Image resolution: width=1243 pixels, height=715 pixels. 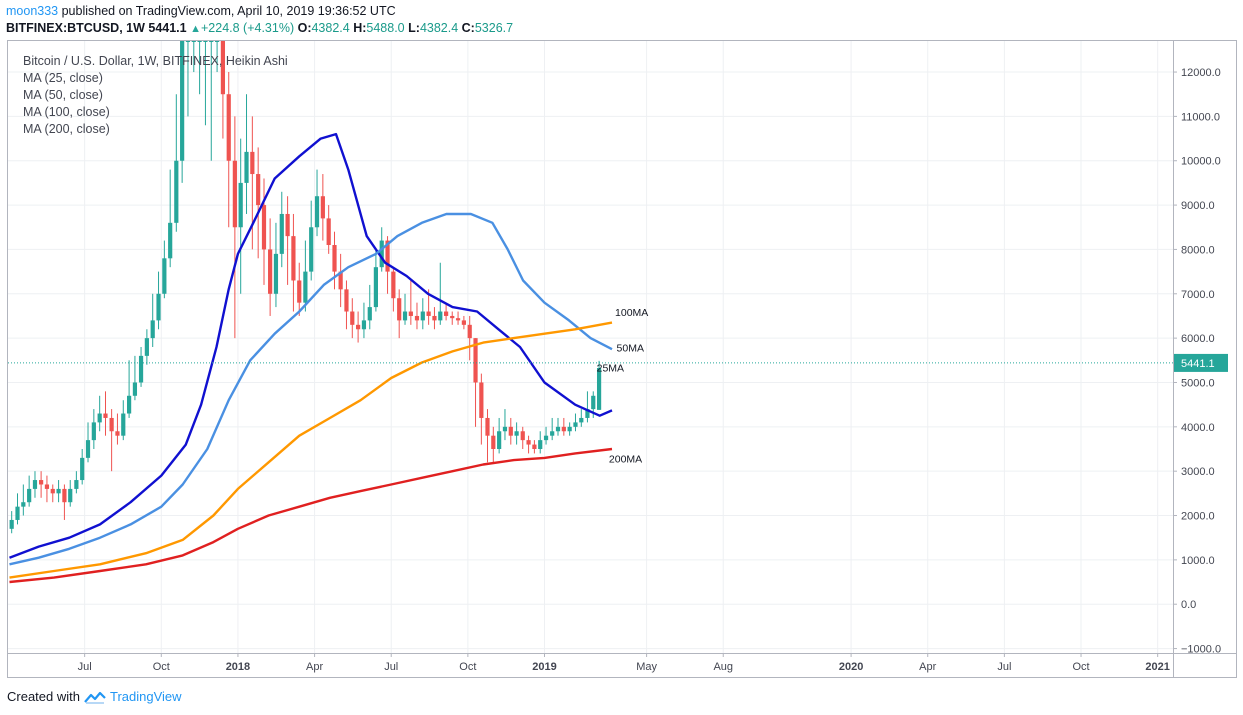 I want to click on open-label: O:, so click(x=304, y=28).